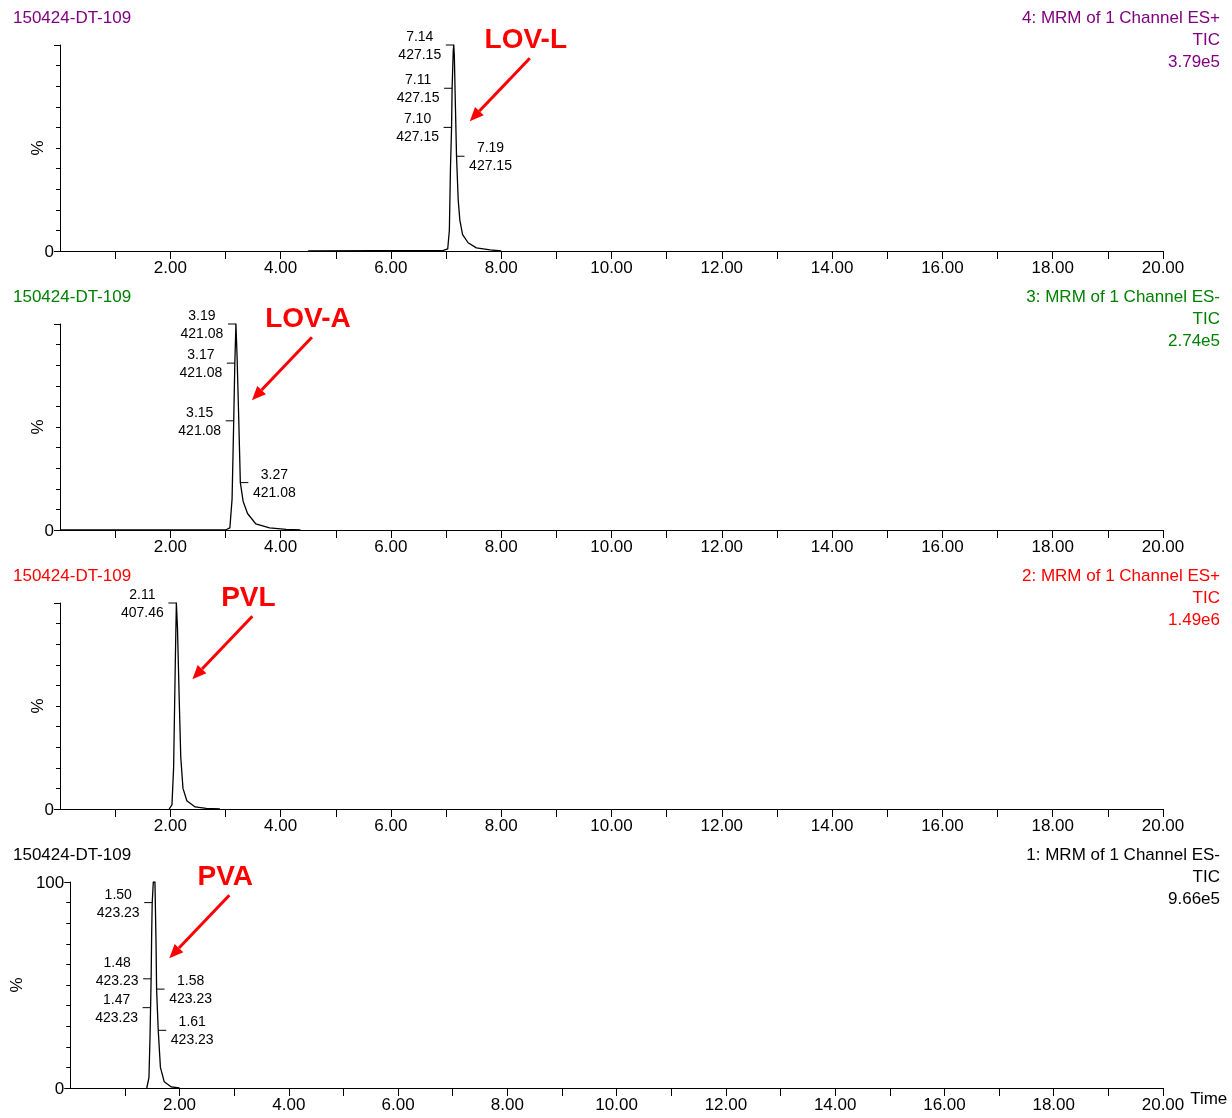 The width and height of the screenshot is (1232, 1118). What do you see at coordinates (420, 45) in the screenshot?
I see `annotation: 7.14 427.15` at bounding box center [420, 45].